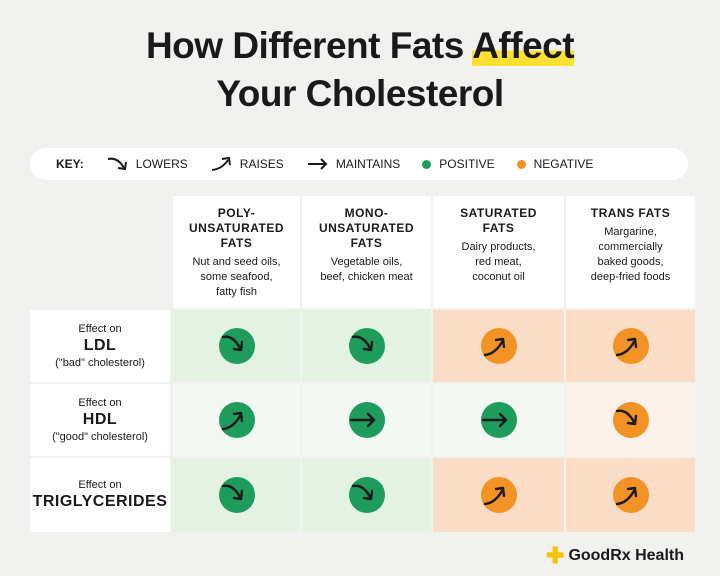  I want to click on row-title: LDL, so click(100, 345).